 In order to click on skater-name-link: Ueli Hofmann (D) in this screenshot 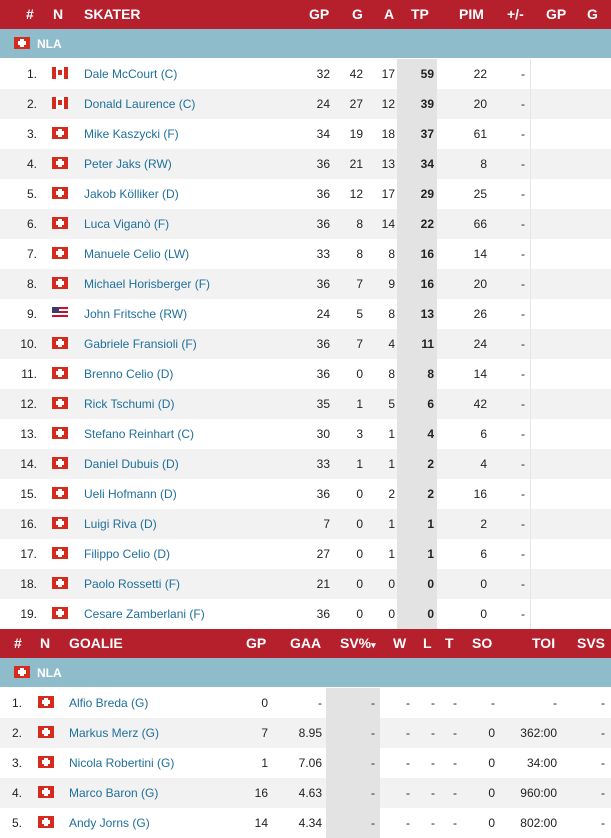, I will do `click(130, 494)`.